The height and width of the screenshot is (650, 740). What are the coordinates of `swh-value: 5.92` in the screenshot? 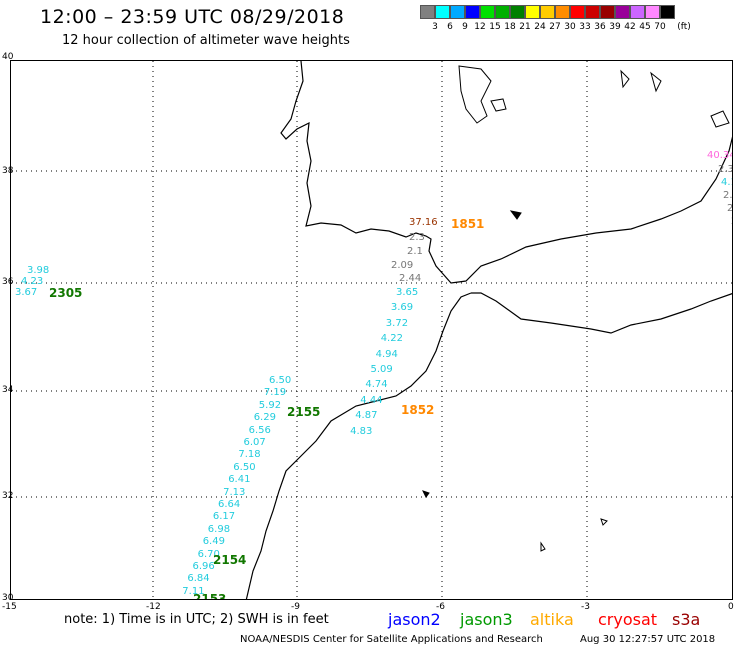 It's located at (270, 405).